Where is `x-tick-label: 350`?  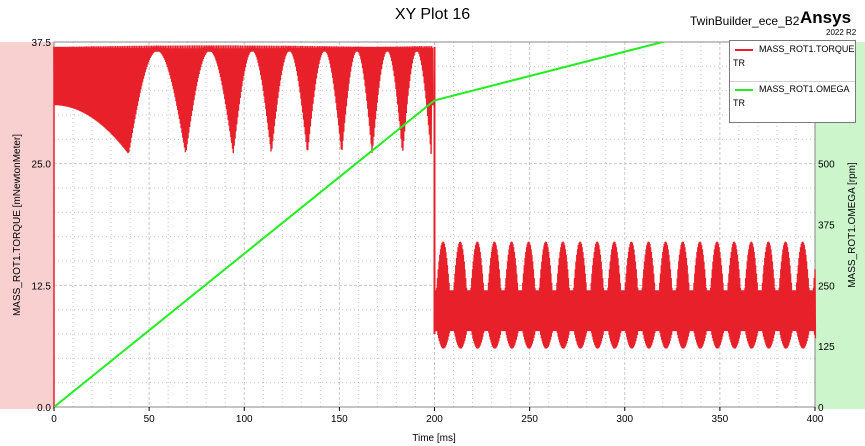 x-tick-label: 350 is located at coordinates (720, 419).